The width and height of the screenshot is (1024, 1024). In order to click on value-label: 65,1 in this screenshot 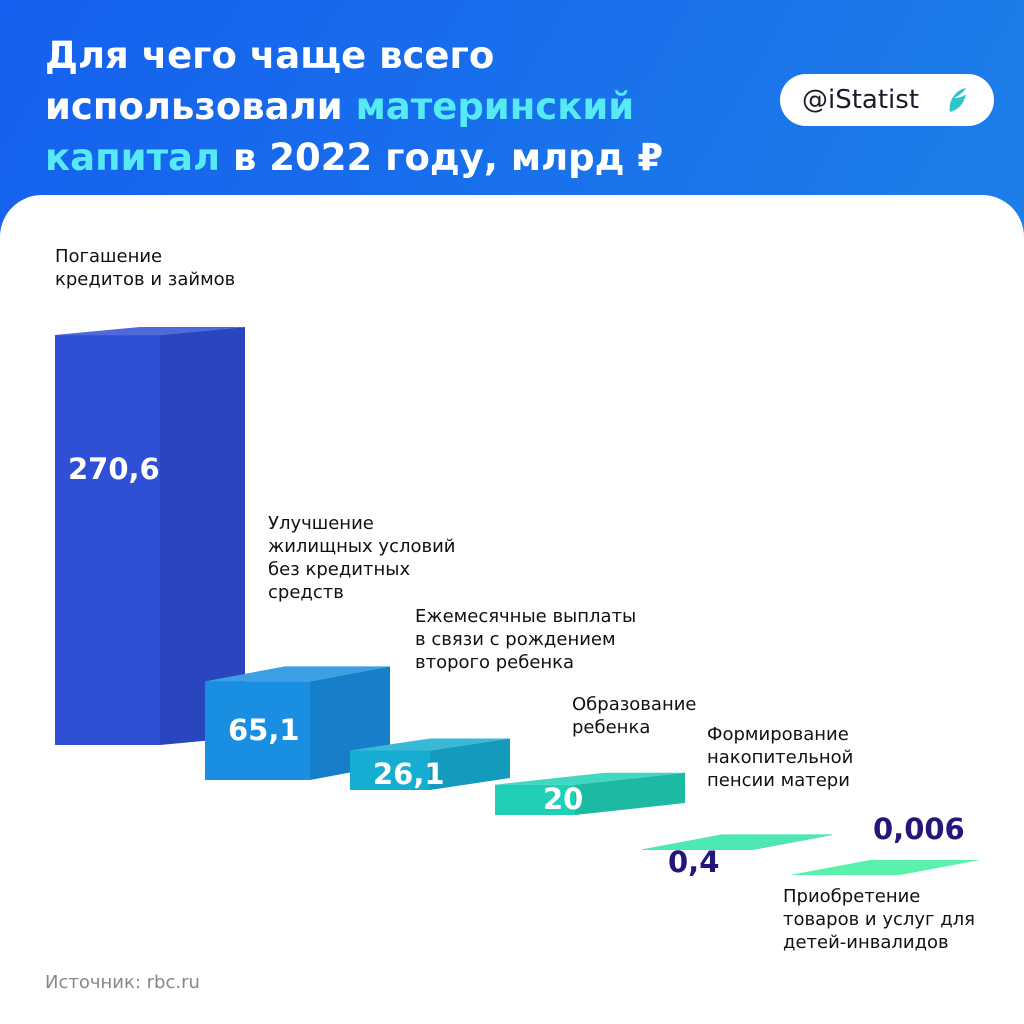, I will do `click(264, 730)`.